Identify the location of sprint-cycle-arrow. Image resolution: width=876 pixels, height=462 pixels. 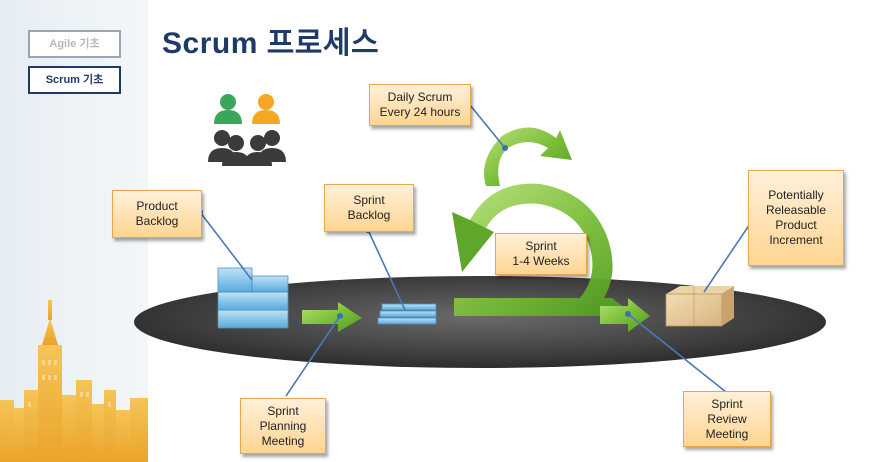
(537, 221).